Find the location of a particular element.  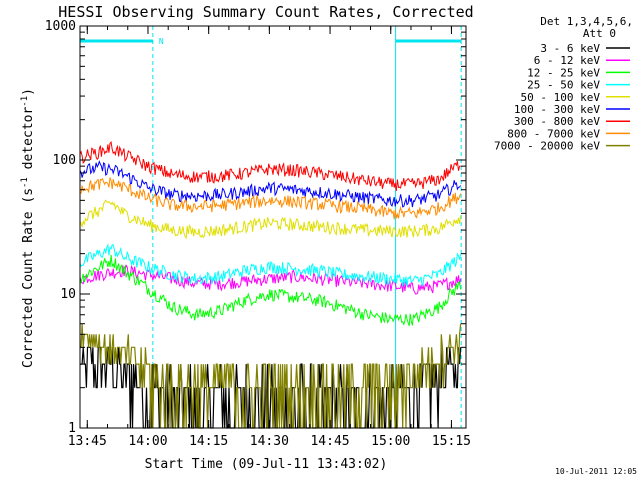

y-tick-label-2: 100 is located at coordinates (64, 160).